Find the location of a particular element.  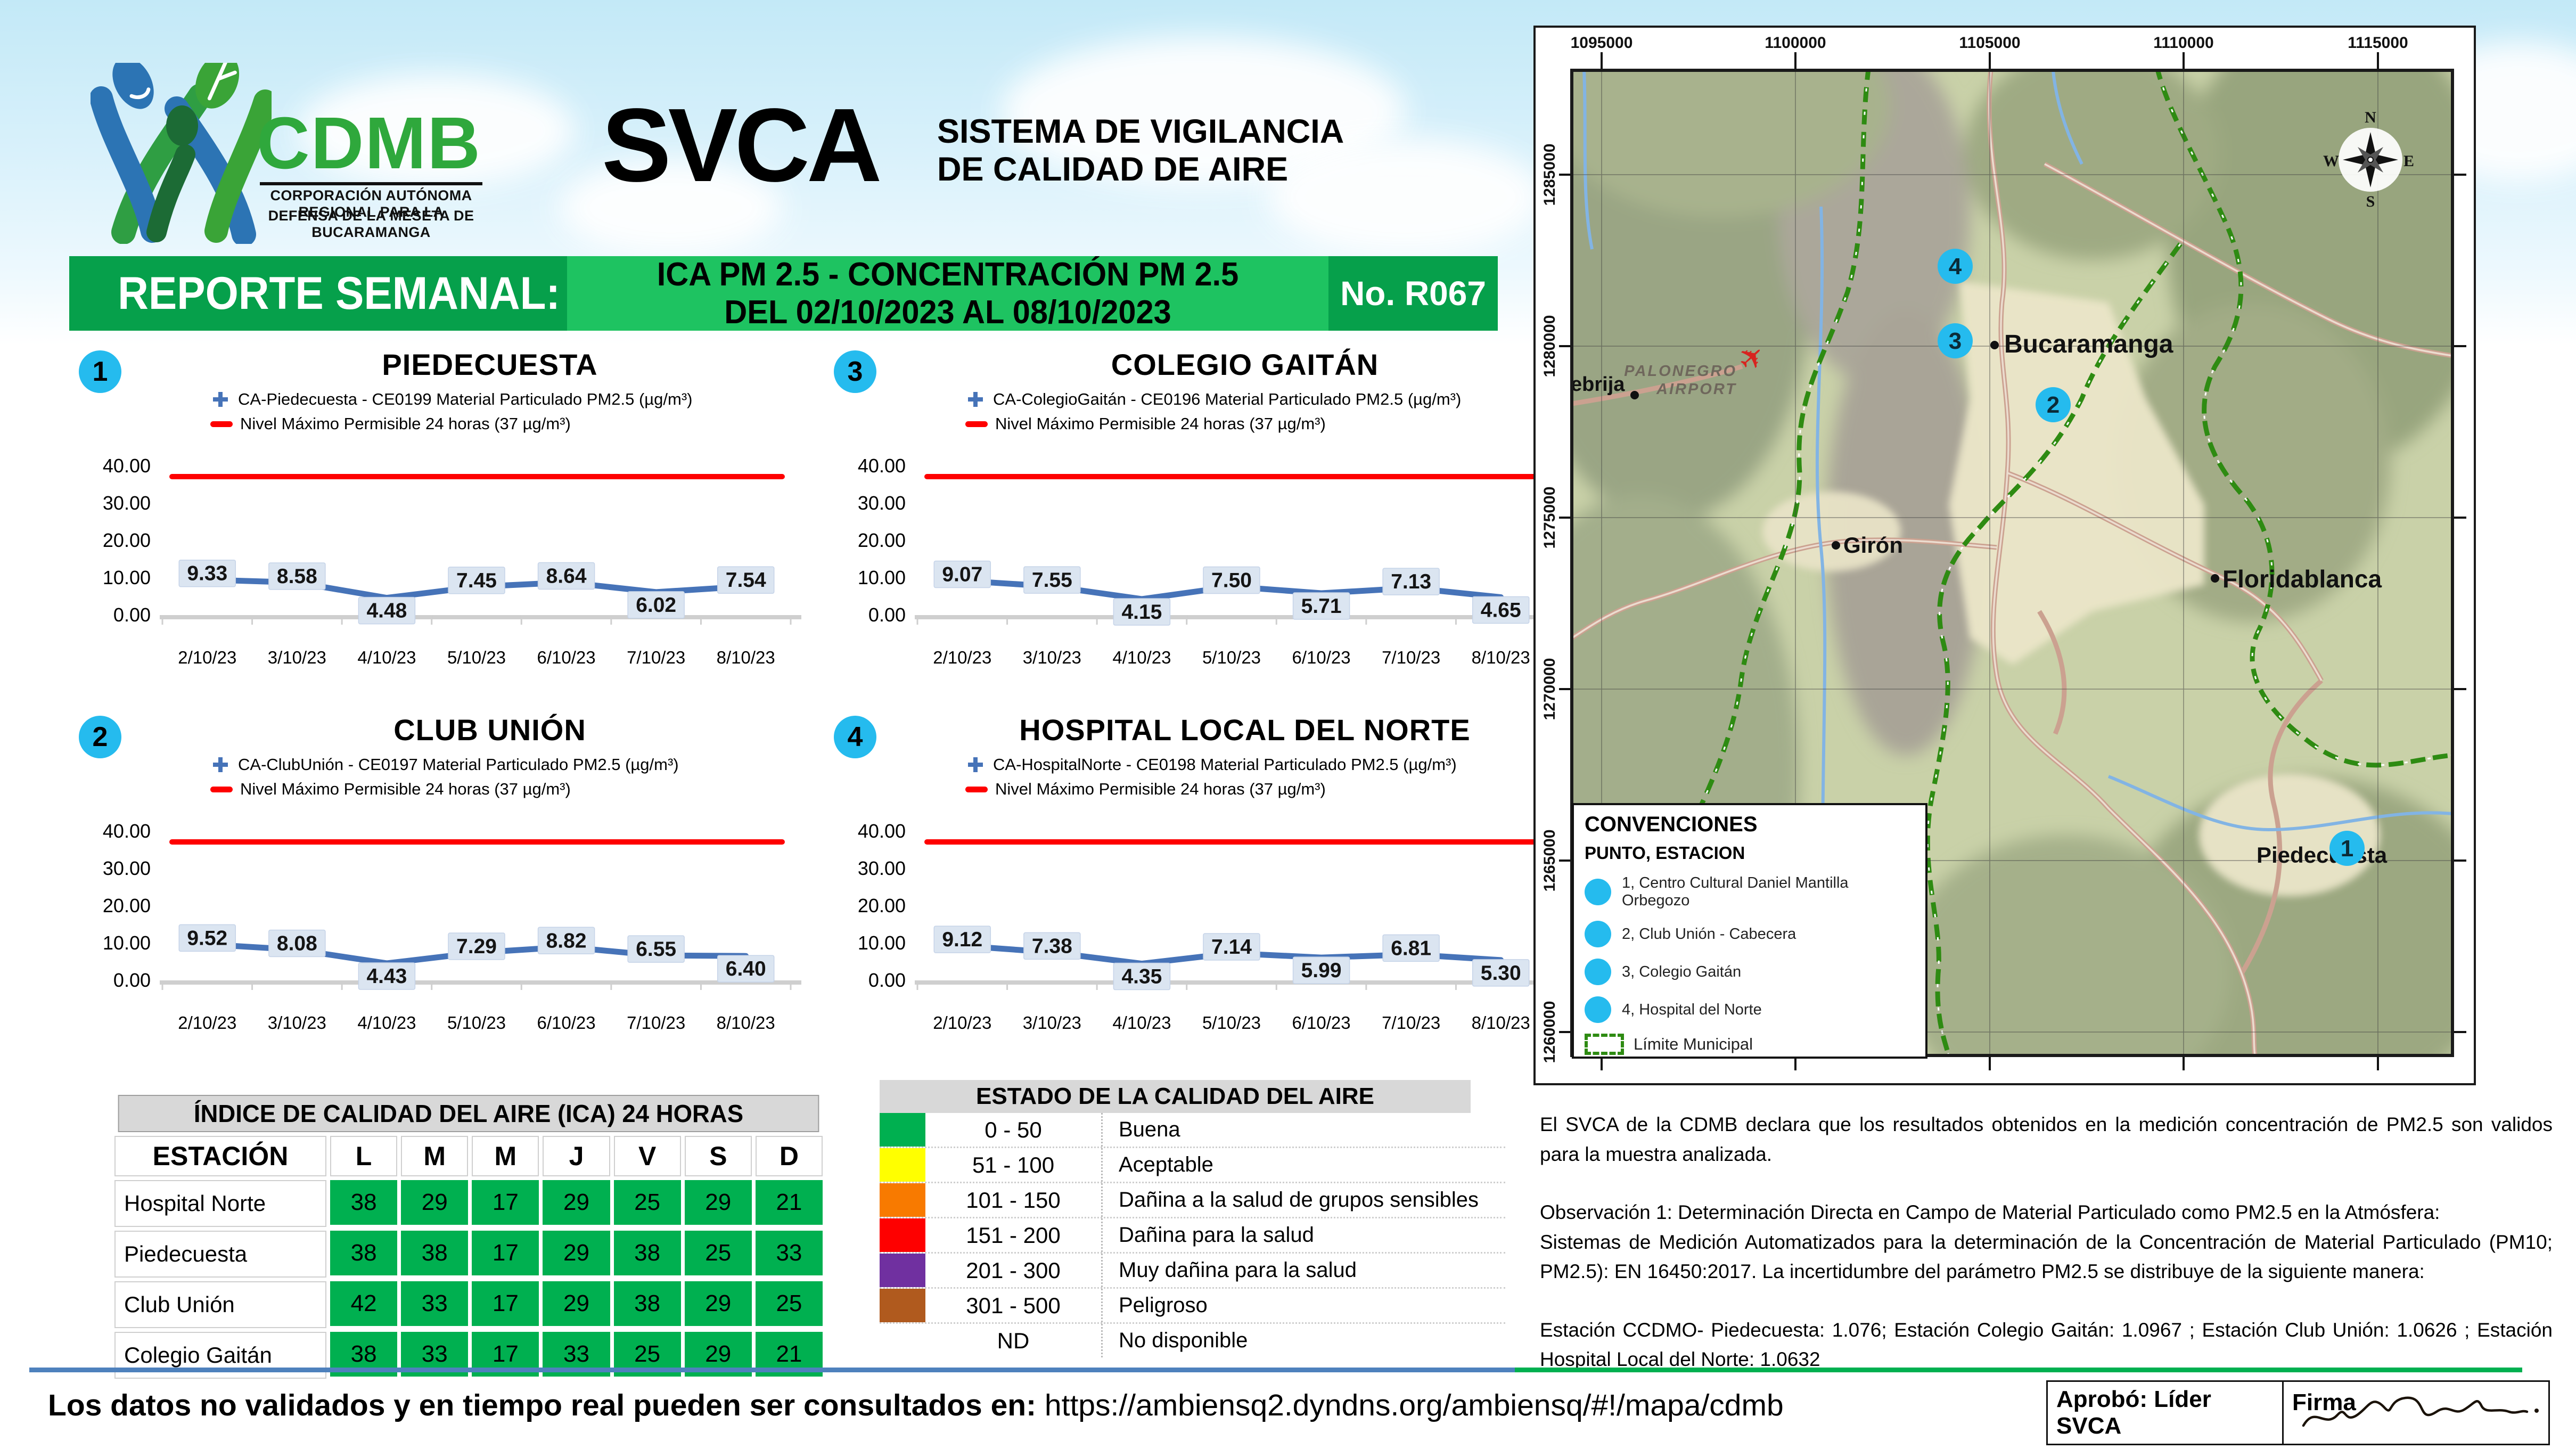

report-number-label: No. R067 is located at coordinates (1413, 293).